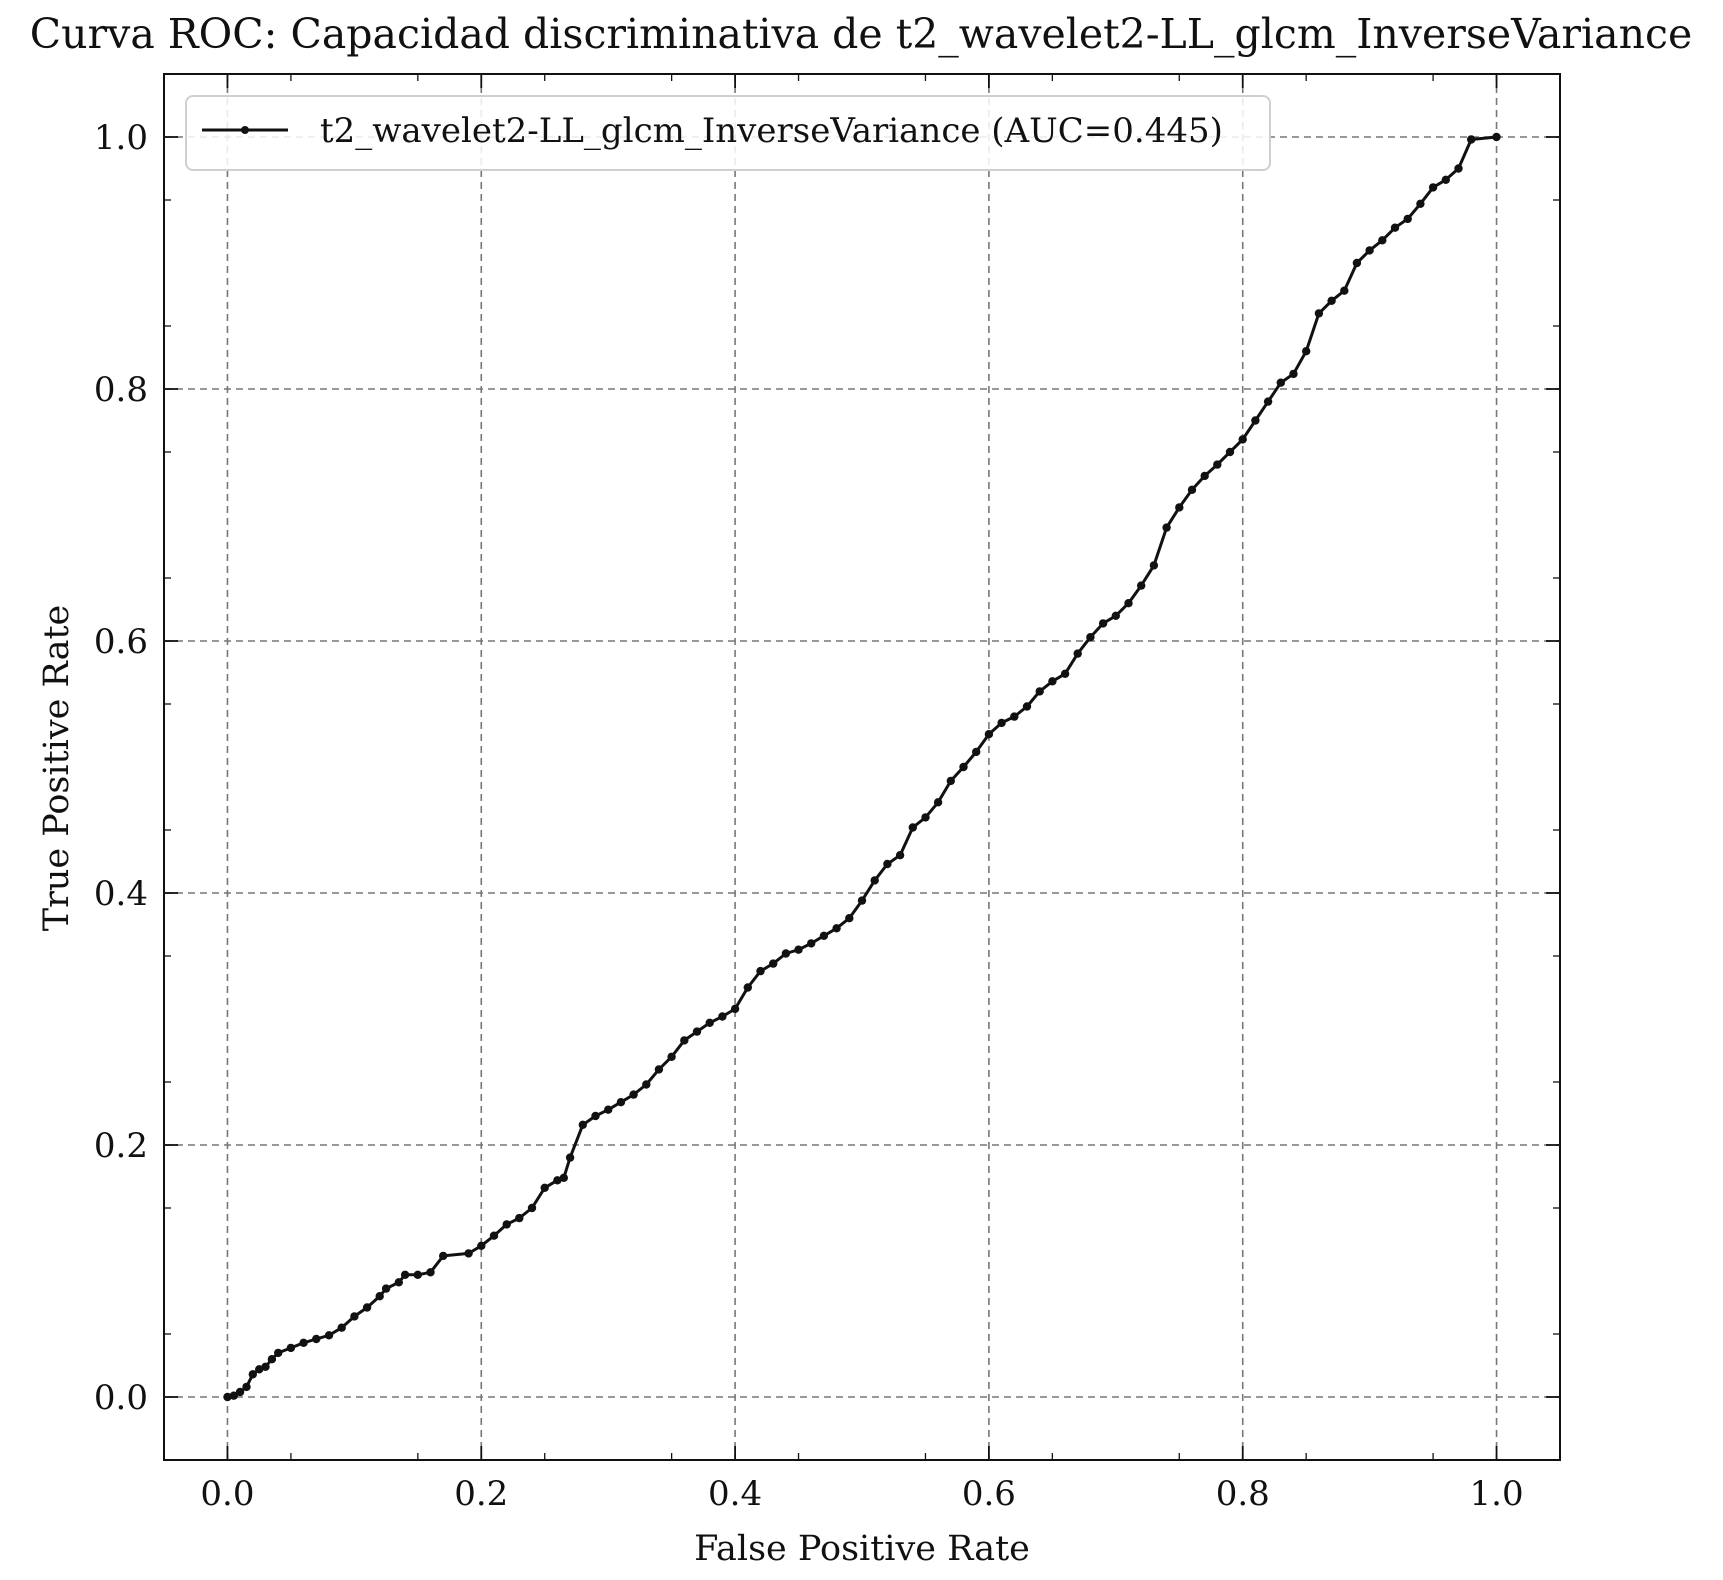  Describe the element at coordinates (121, 1398) in the screenshot. I see `y-tick-label: 0.0` at that location.